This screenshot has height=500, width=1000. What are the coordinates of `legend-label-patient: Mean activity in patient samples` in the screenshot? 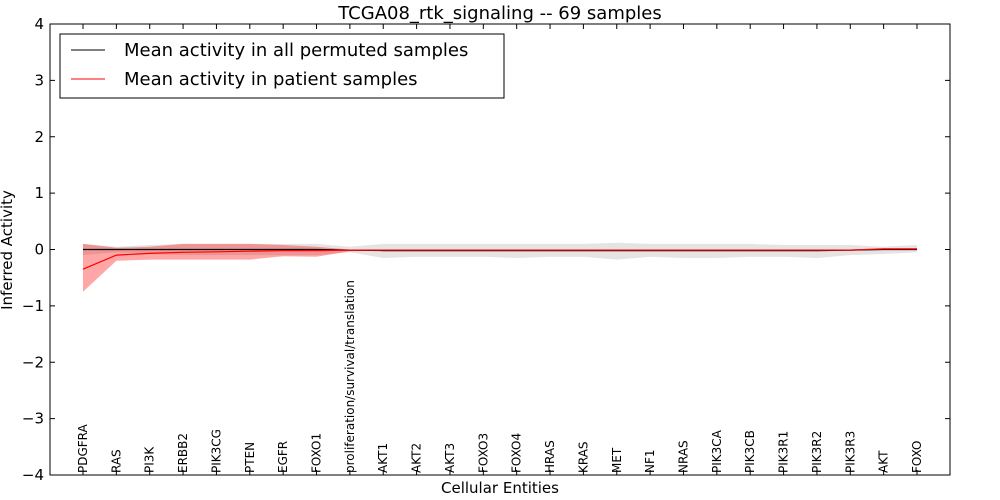 It's located at (271, 79).